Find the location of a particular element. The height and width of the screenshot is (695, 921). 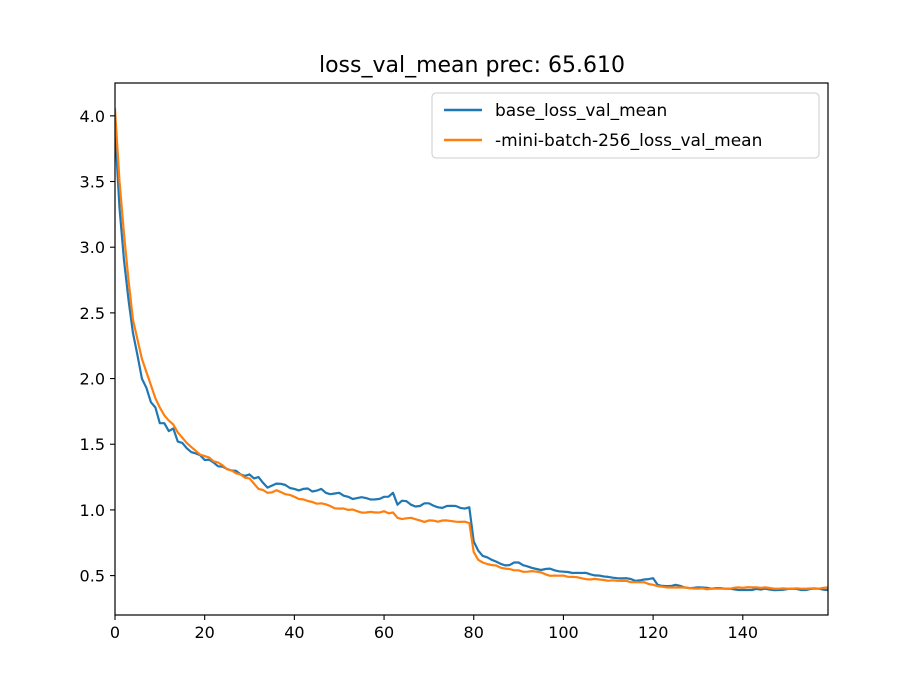

y-tick-label: 2.5 is located at coordinates (92, 313).